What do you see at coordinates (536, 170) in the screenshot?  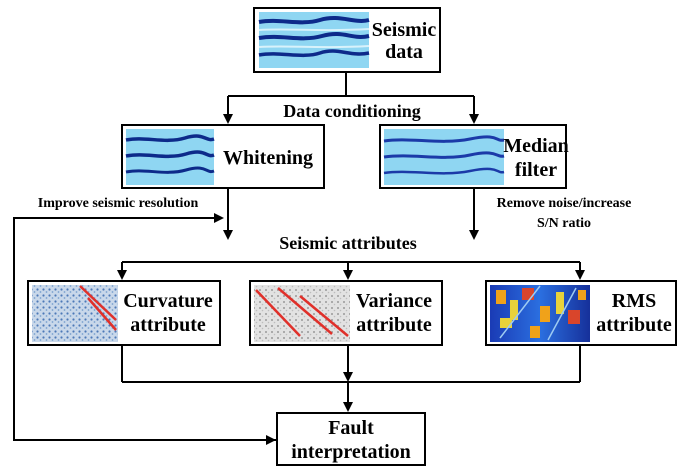 I see `median-filter-line2: filter` at bounding box center [536, 170].